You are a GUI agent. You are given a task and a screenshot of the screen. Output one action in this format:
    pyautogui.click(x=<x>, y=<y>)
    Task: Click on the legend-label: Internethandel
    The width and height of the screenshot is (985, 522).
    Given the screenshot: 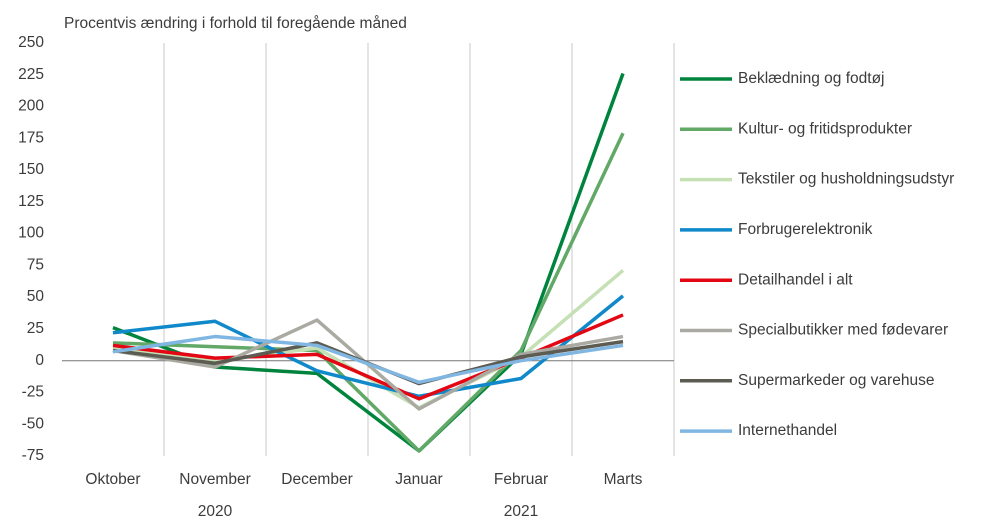 What is the action you would take?
    pyautogui.click(x=787, y=430)
    